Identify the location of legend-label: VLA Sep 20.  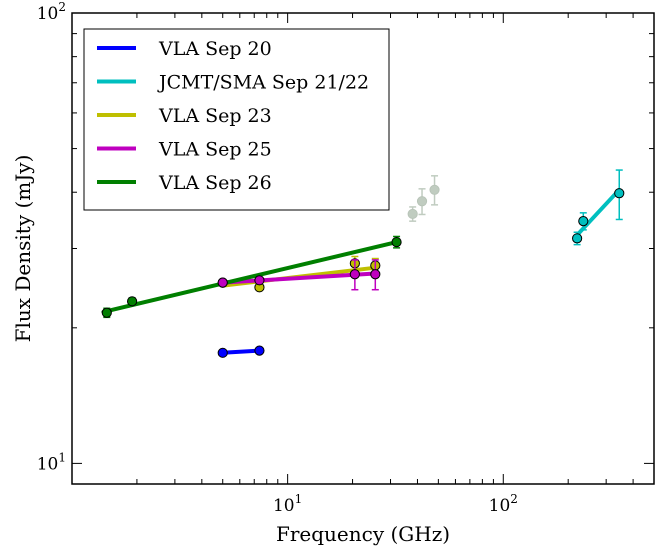
(215, 49).